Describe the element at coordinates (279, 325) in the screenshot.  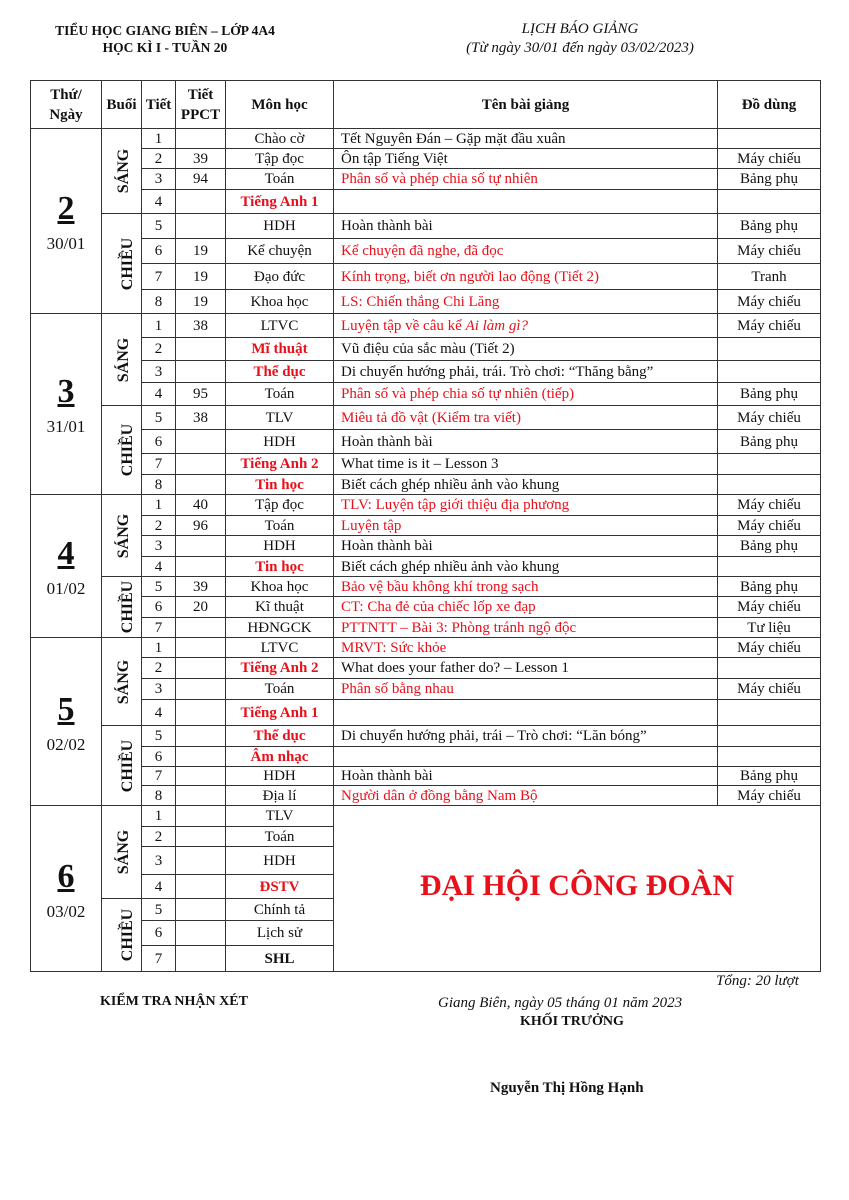
I see `subject-cell: LTVC` at that location.